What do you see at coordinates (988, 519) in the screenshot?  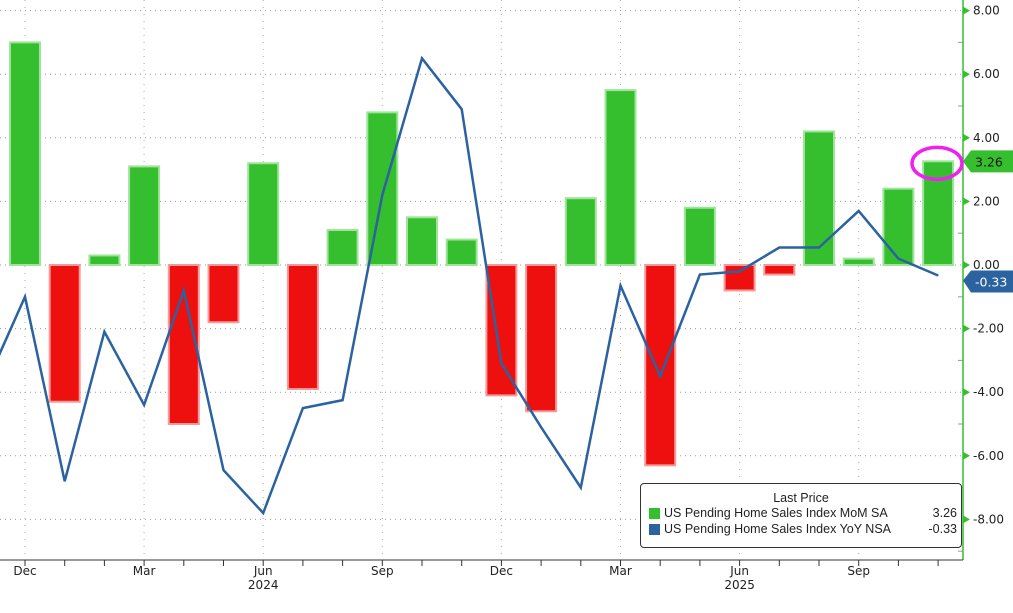 I see `y-tick-label: -8.00` at bounding box center [988, 519].